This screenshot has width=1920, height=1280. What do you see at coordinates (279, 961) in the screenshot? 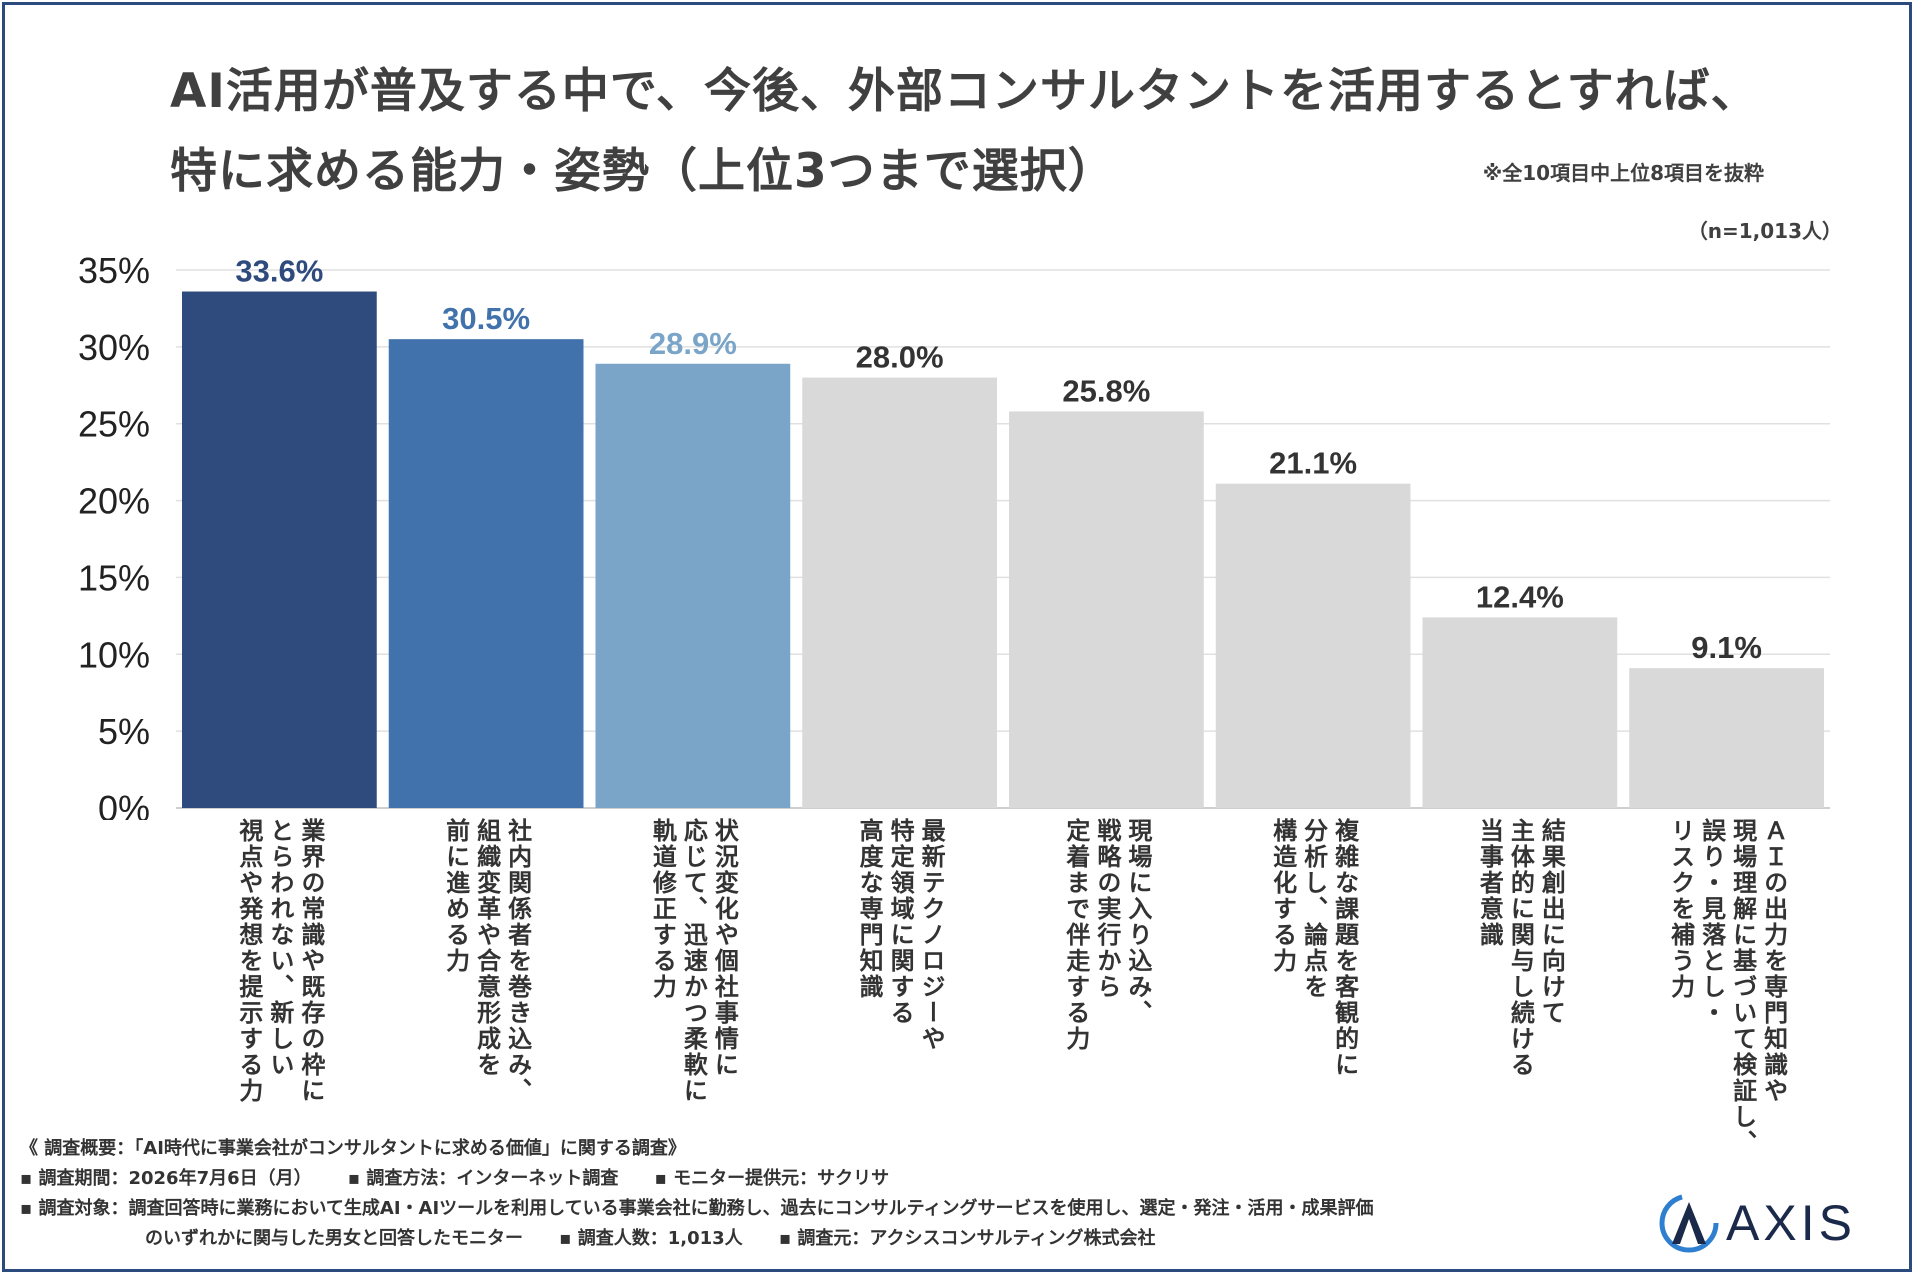
I see `category-label: 業界の常識や既存の枠に とらわれない、新しい 視点や発想を提示する力` at bounding box center [279, 961].